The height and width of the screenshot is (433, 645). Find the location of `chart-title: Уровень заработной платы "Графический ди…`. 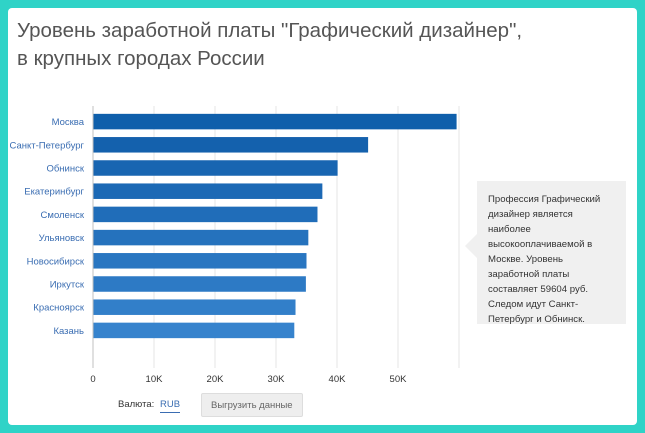

chart-title: Уровень заработной платы "Графический ди… is located at coordinates (270, 44).